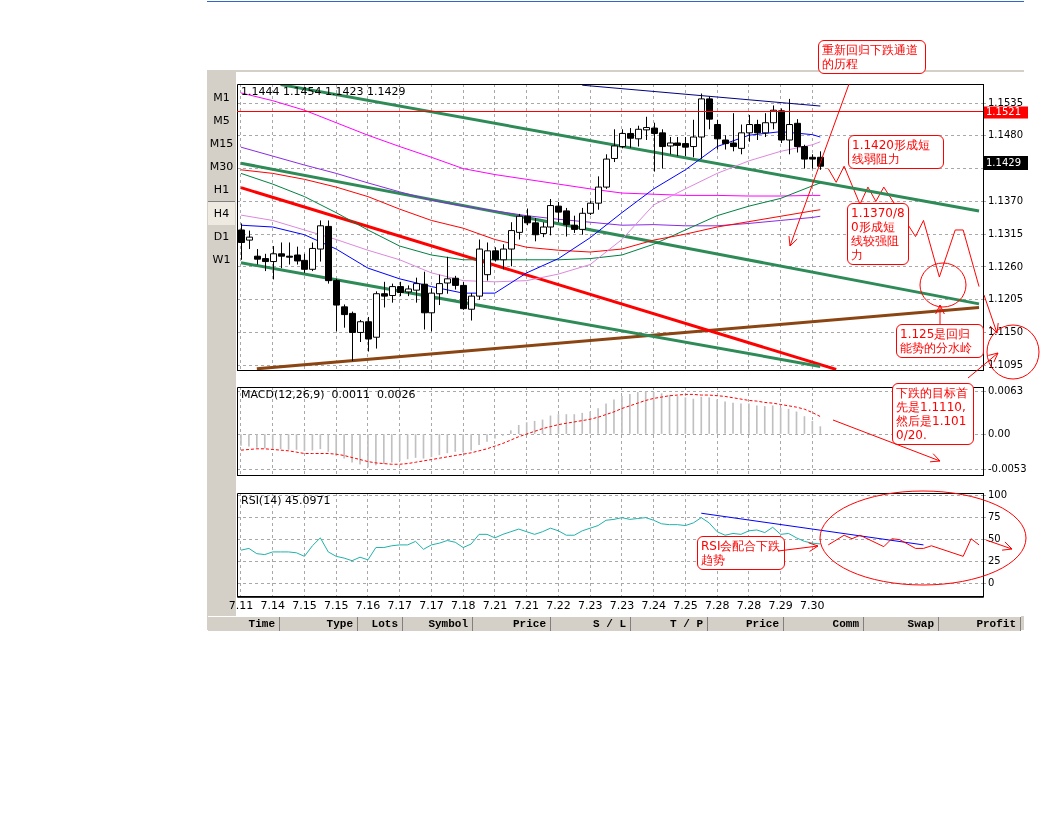  I want to click on y-tick-label: 1.1260, so click(1005, 266).